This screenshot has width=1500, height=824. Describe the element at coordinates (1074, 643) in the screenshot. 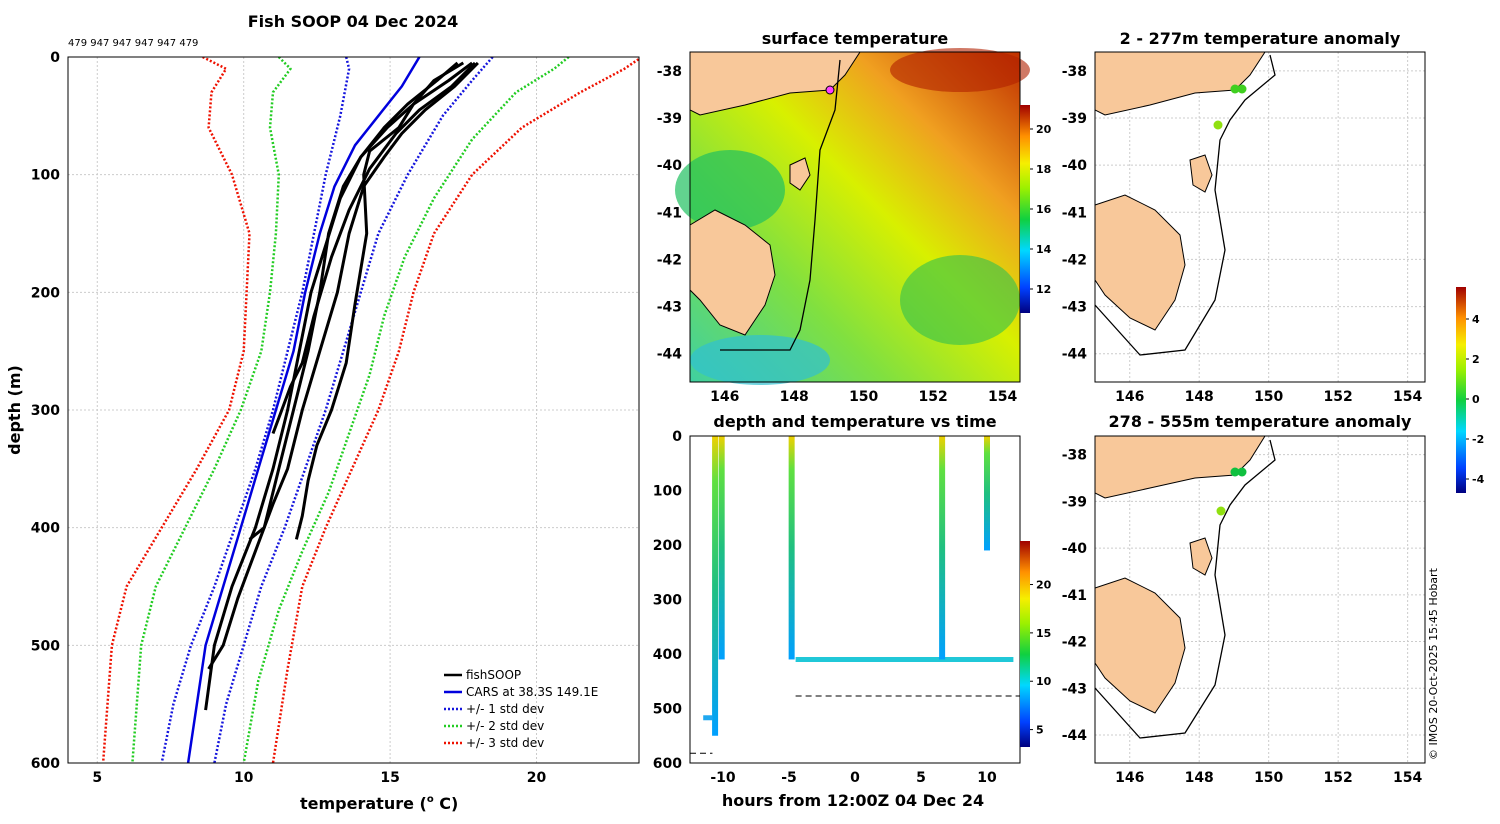

I see `anom-bot-ytick-label: -42` at that location.